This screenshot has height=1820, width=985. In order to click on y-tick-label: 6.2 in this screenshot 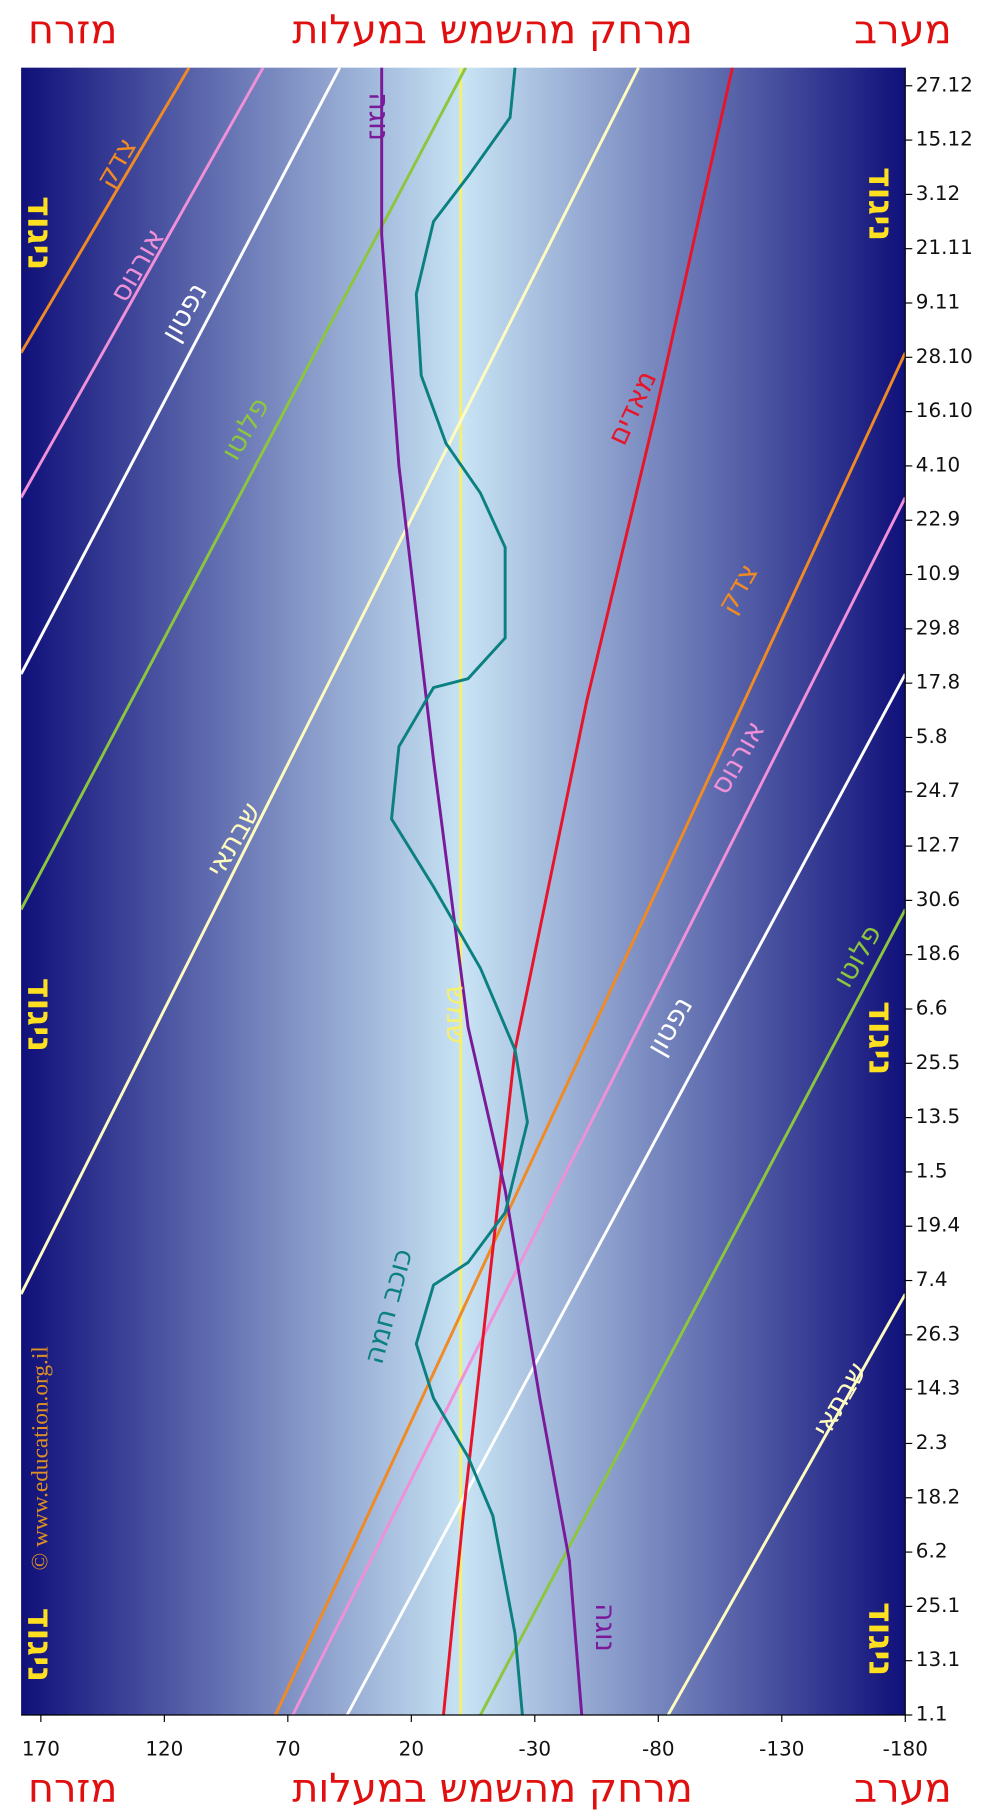, I will do `click(932, 1551)`.